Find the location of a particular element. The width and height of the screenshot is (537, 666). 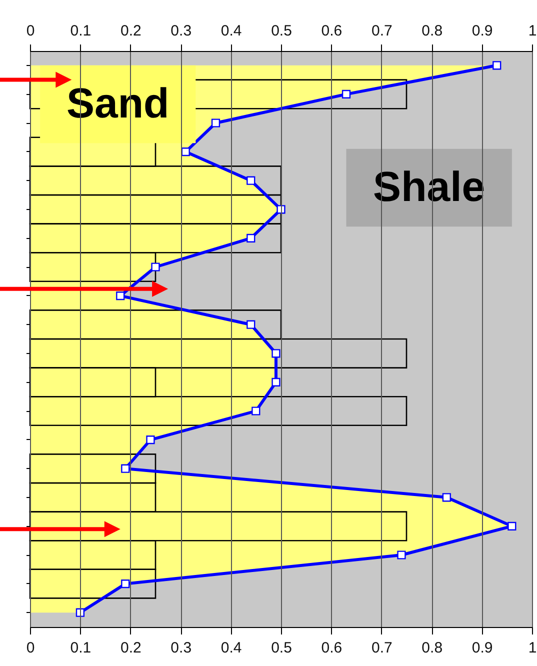

x2-tick-label: 0.2 is located at coordinates (131, 31).